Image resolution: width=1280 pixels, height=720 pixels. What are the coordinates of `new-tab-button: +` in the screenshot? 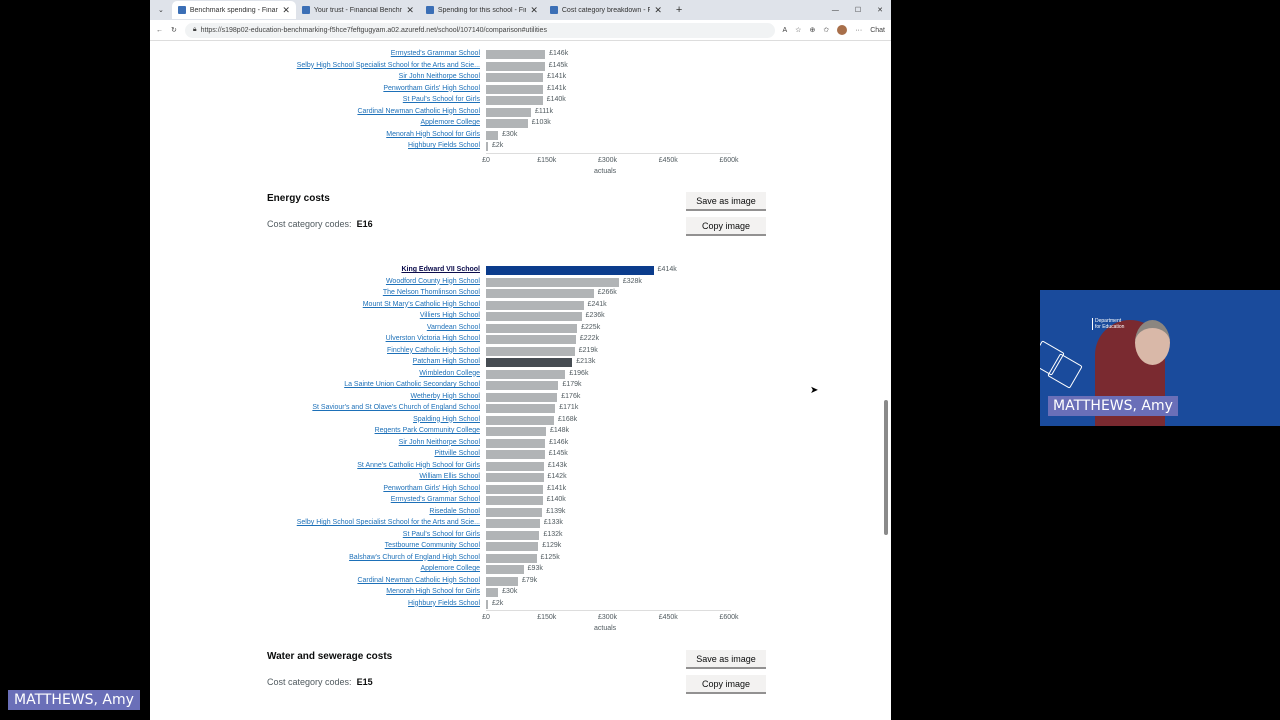 It's located at (679, 10).